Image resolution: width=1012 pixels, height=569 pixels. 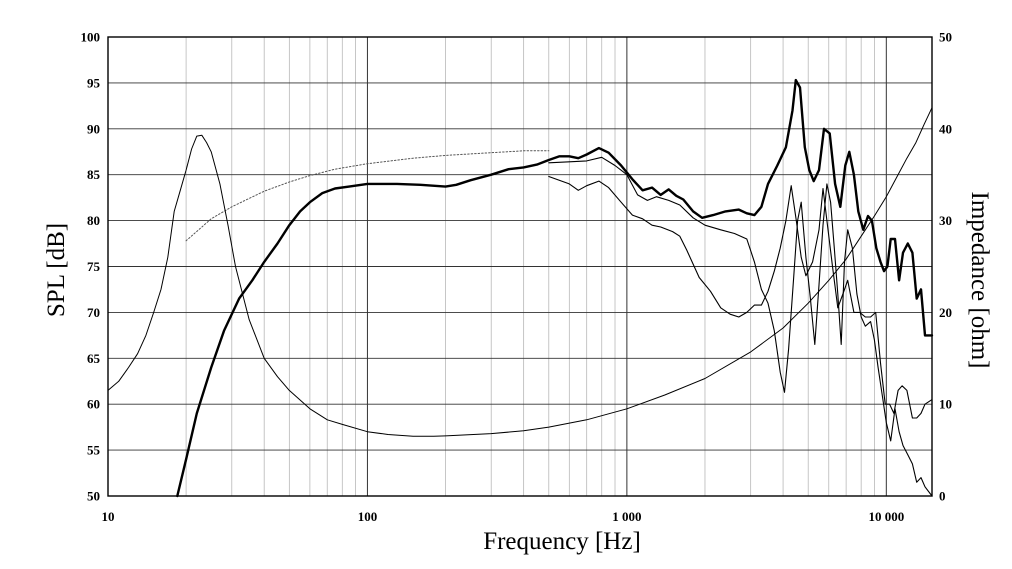 I want to click on y-right-tick-label: 50, so click(x=945, y=37).